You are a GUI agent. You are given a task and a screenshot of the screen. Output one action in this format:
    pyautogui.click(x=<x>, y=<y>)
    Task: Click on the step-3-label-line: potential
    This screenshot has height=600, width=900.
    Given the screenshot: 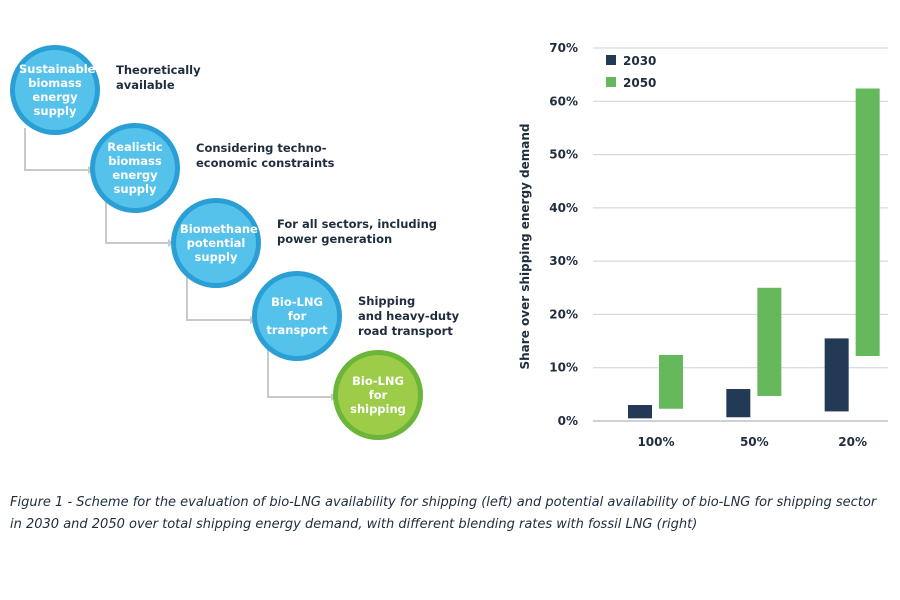 What is the action you would take?
    pyautogui.click(x=216, y=243)
    